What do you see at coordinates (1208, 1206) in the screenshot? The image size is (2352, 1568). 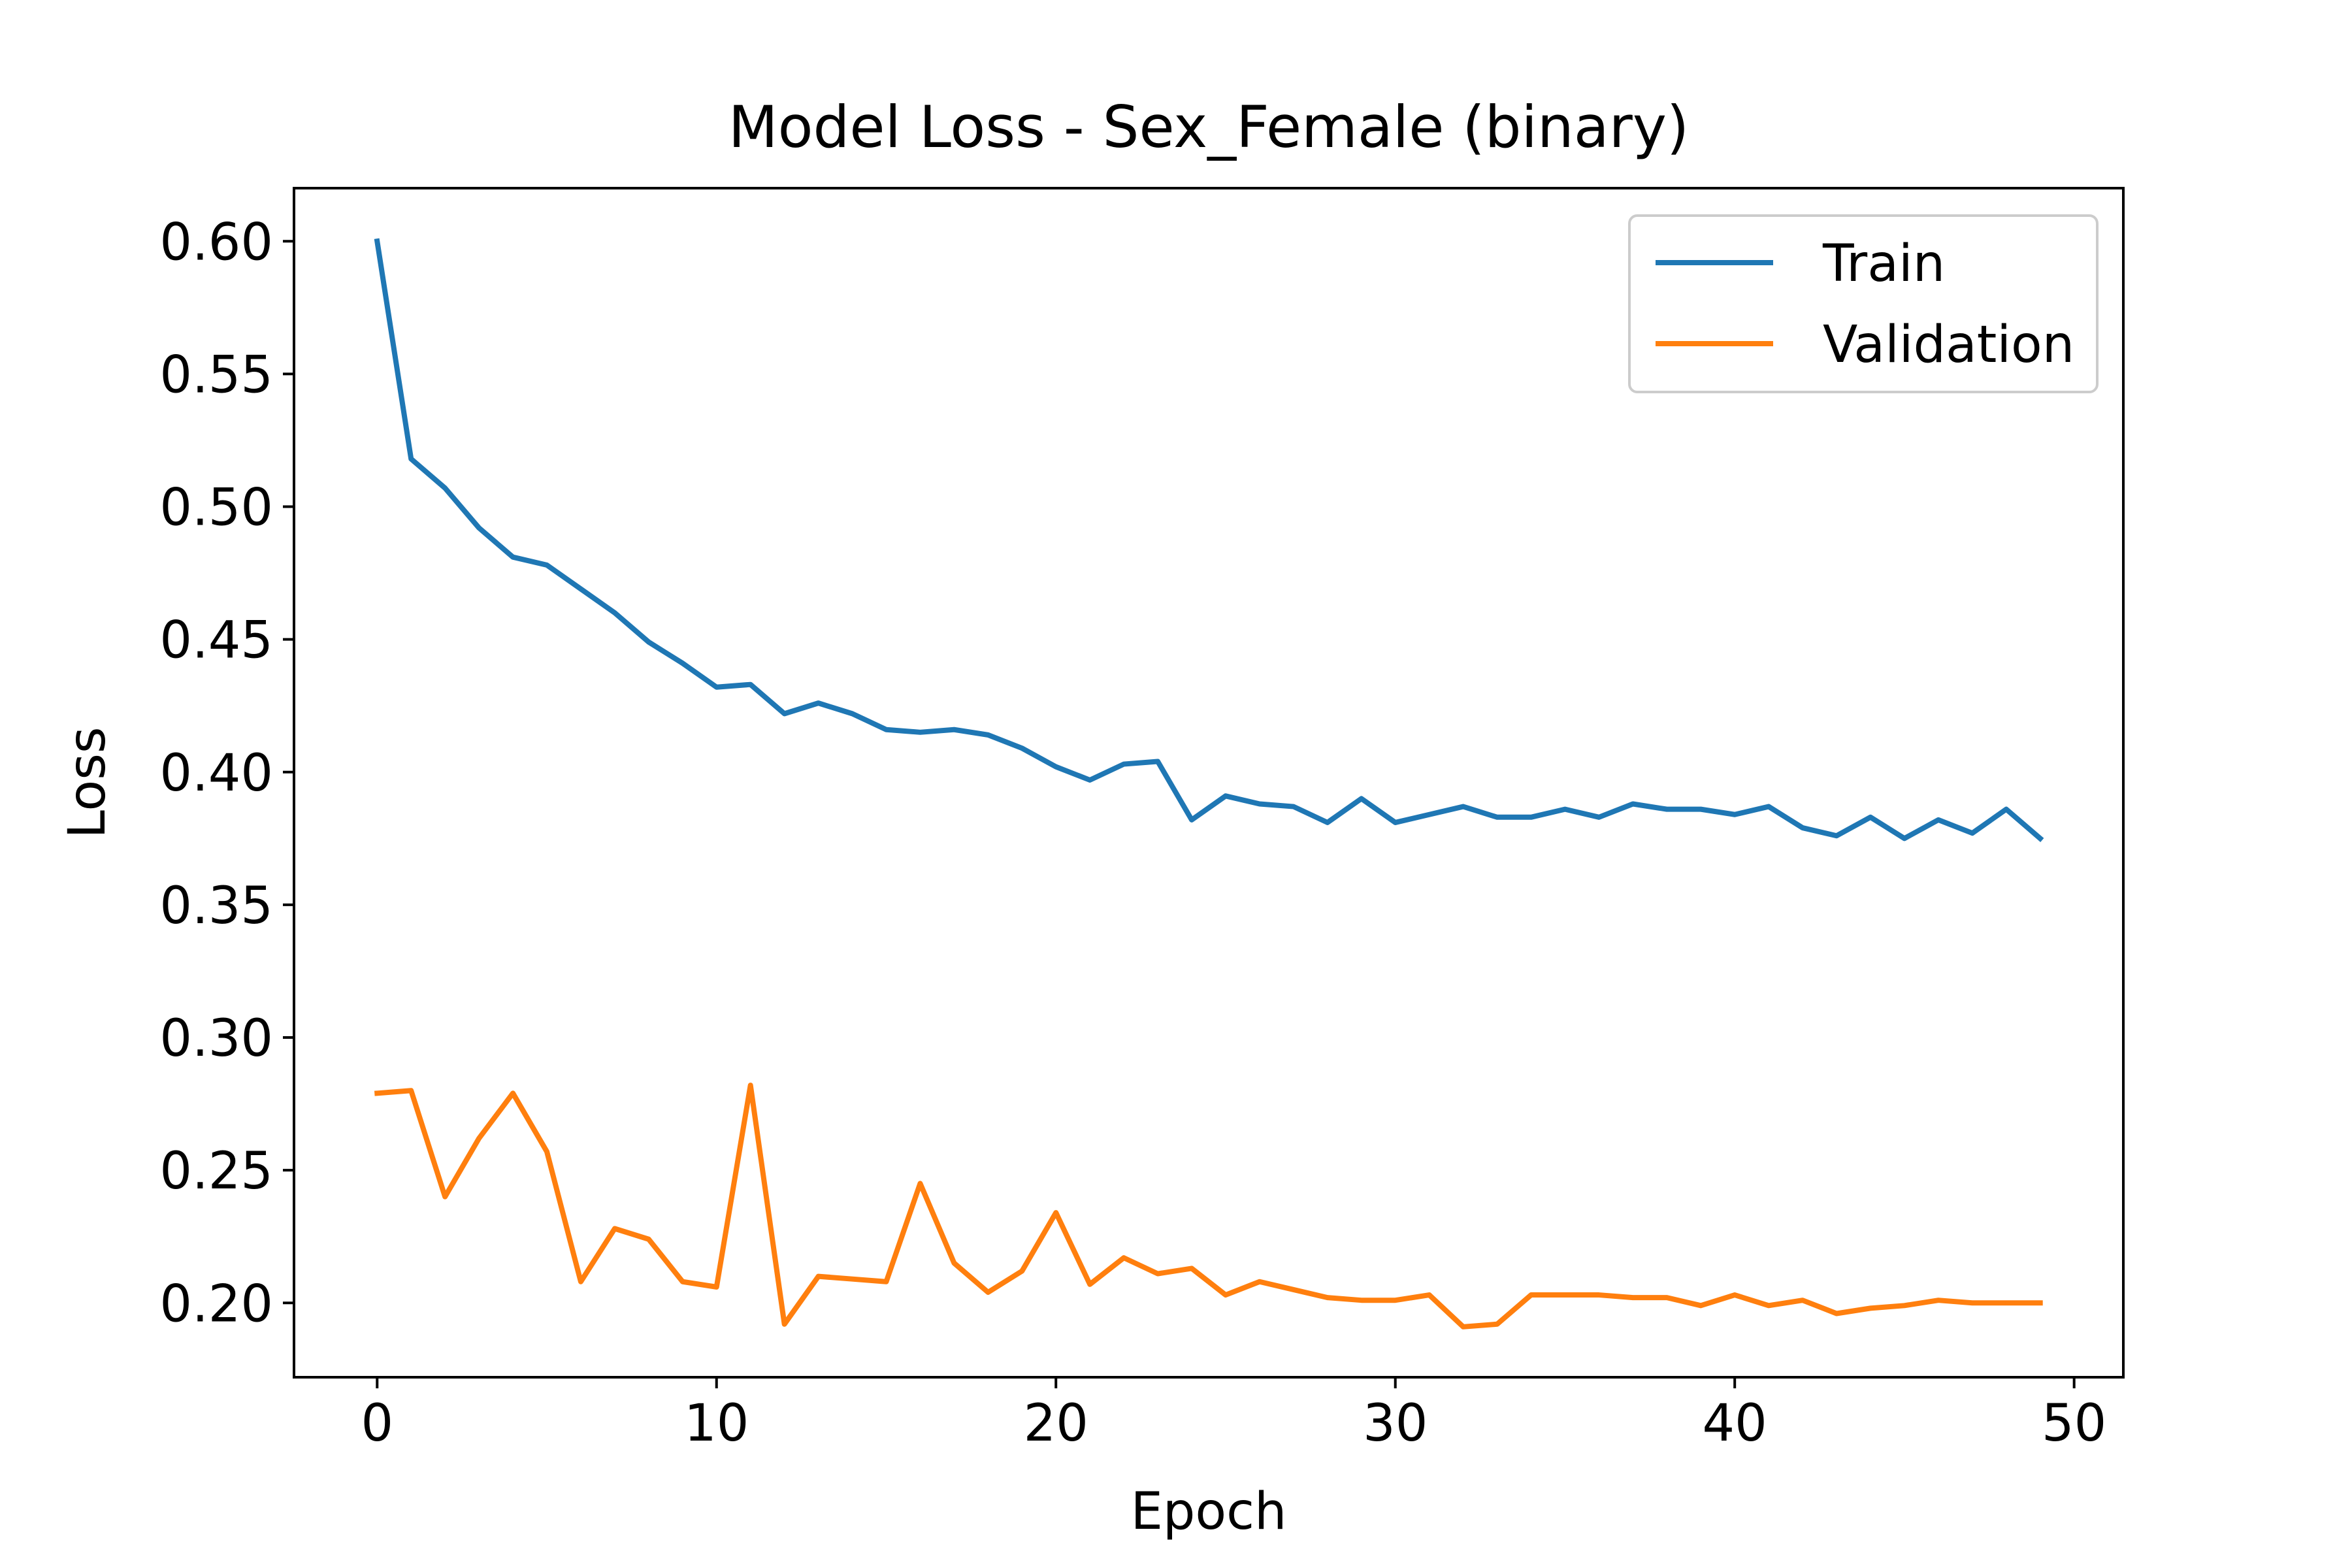 I see `series-line-validation` at bounding box center [1208, 1206].